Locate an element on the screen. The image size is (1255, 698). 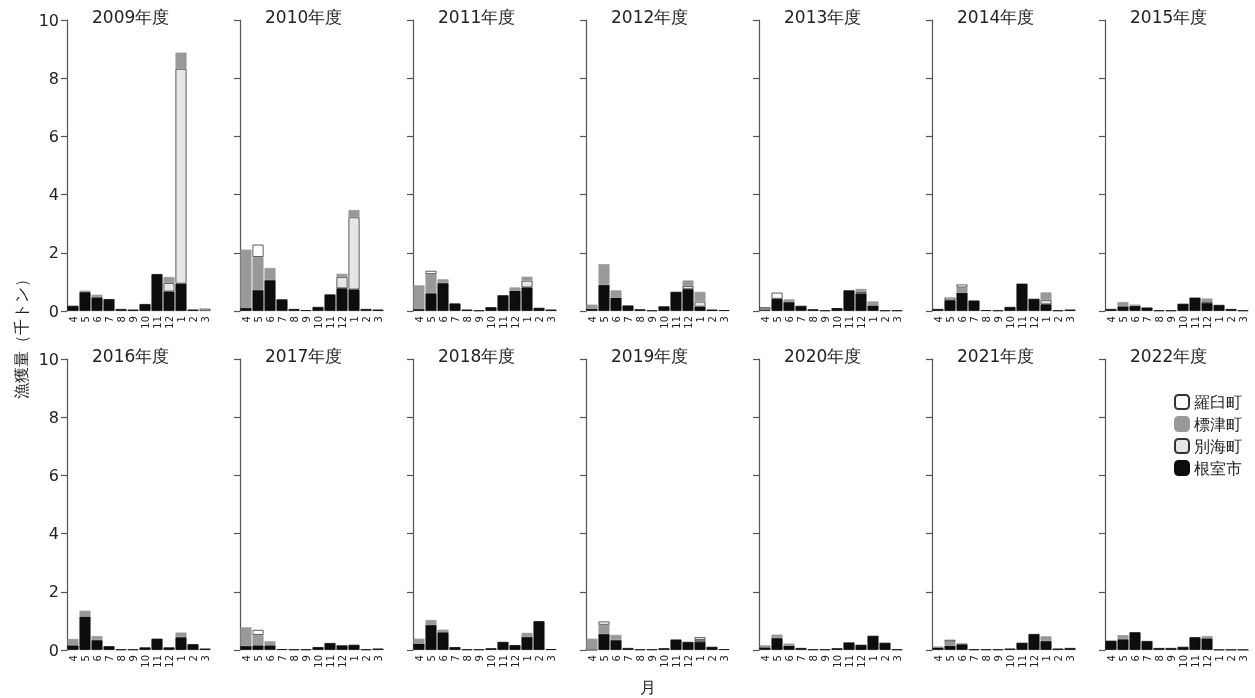
legend-label: 標津町 is located at coordinates (1218, 424).